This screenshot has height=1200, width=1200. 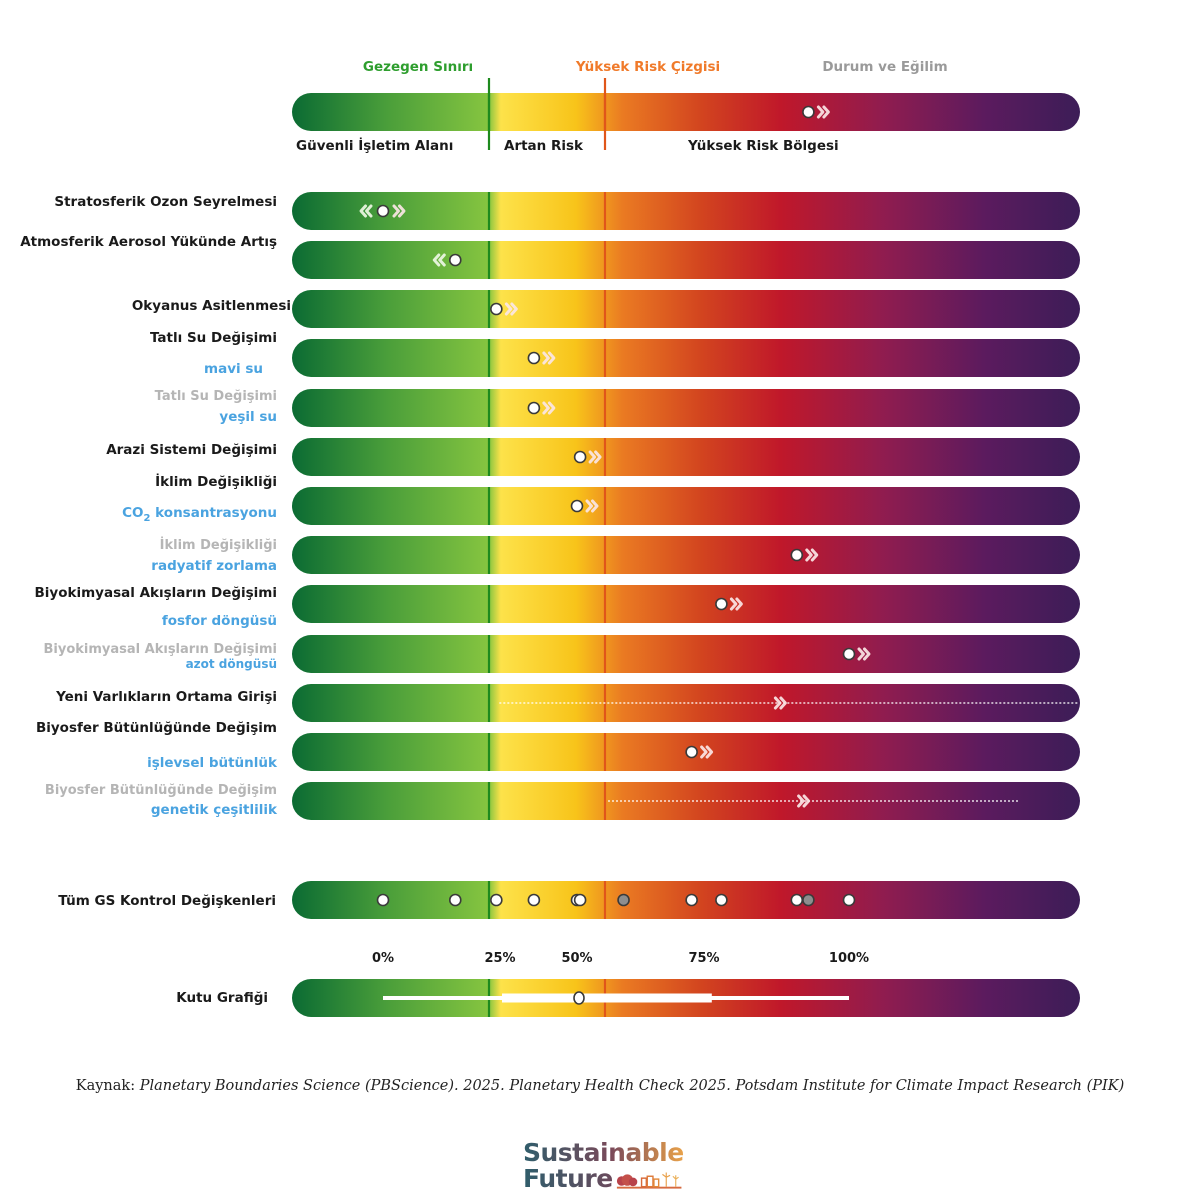 What do you see at coordinates (603, 1152) in the screenshot?
I see `logo-line1: Sustainable` at bounding box center [603, 1152].